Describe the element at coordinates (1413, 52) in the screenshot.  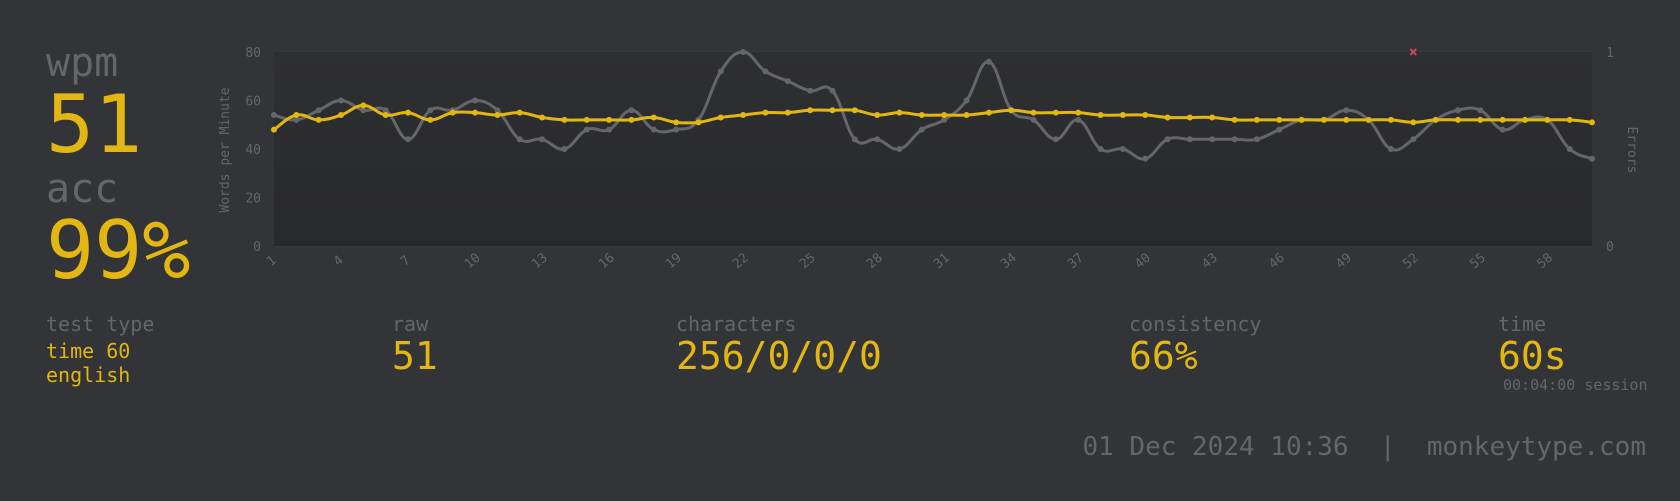
I see `error-marker` at that location.